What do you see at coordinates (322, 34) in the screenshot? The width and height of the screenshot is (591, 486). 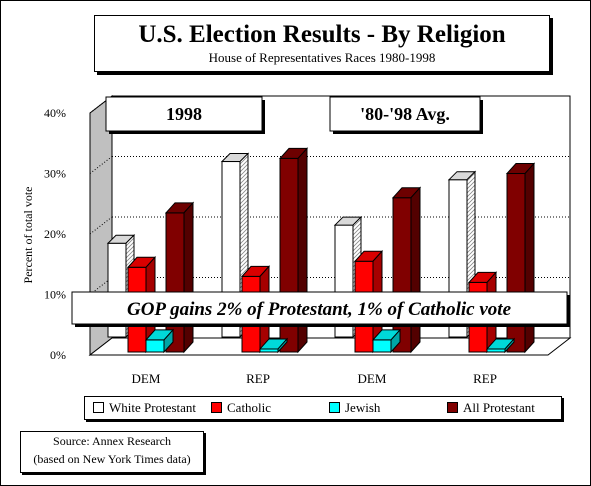 I see `chart-title: U.S. Election Results - By Religion` at bounding box center [322, 34].